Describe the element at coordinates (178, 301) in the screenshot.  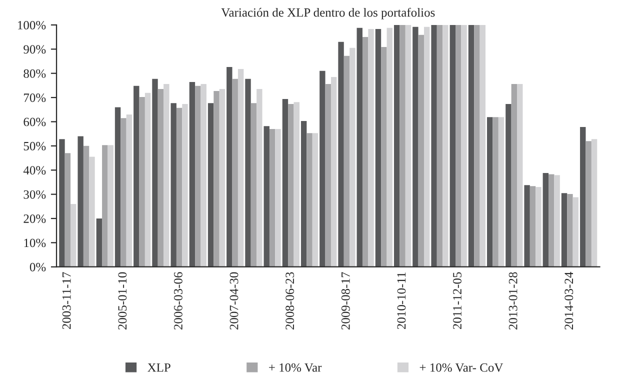
I see `x-tick-label: 2006-03-06` at that location.